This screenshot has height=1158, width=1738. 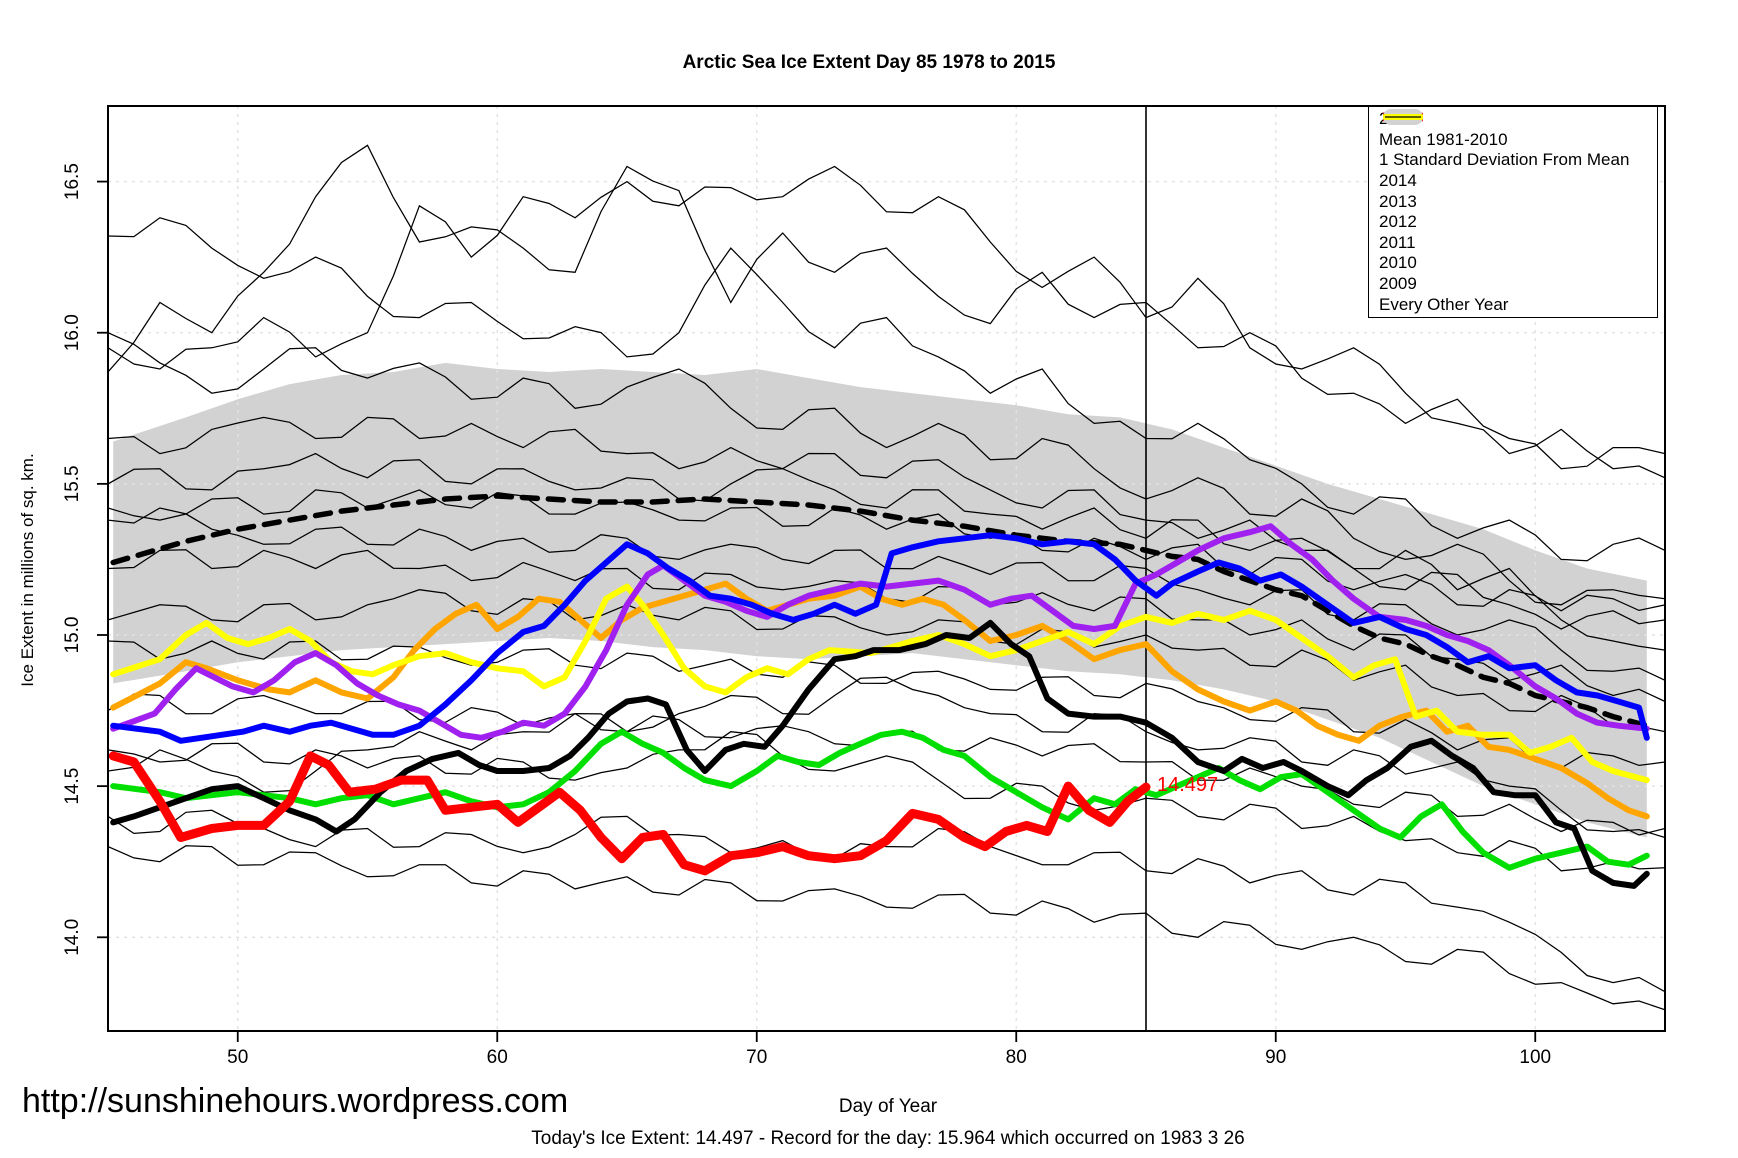 I want to click on legend-label: 2009, so click(x=1398, y=284).